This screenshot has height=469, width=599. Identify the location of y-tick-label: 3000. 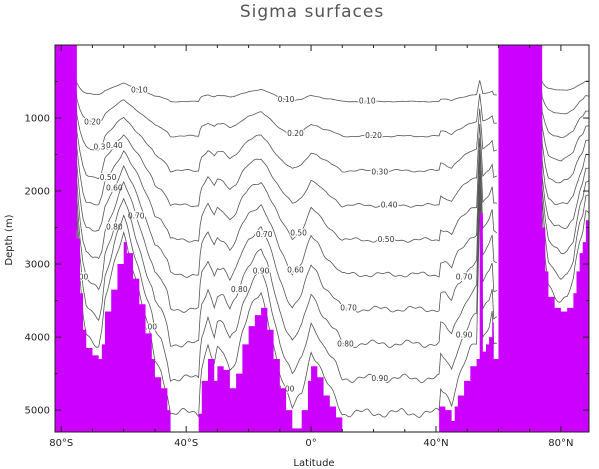
(37, 265).